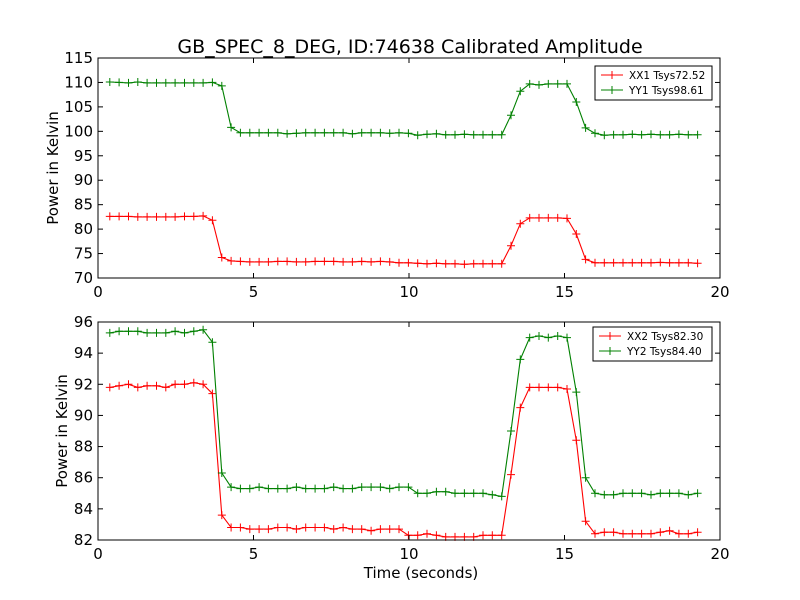 The image size is (800, 600). Describe the element at coordinates (83, 384) in the screenshot. I see `y-tick-label: 92` at that location.